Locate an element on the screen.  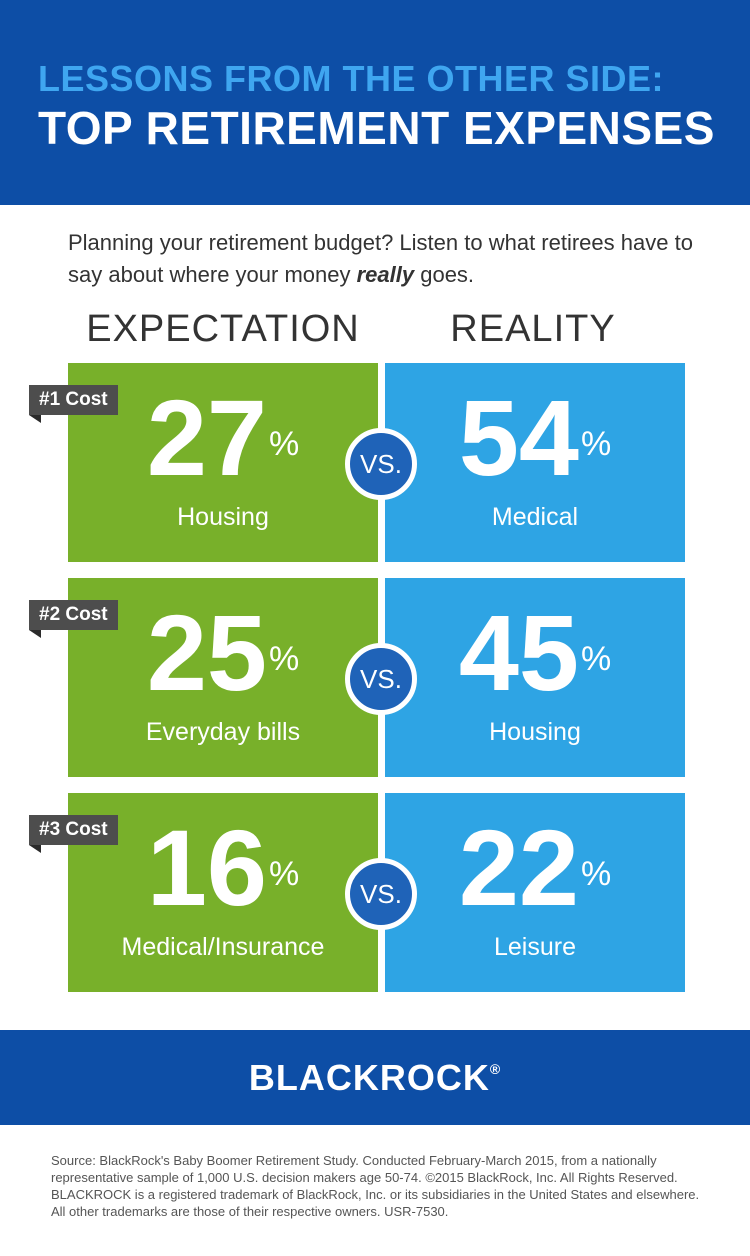
blackrock-logo: BLACKROCK® is located at coordinates (375, 1077).